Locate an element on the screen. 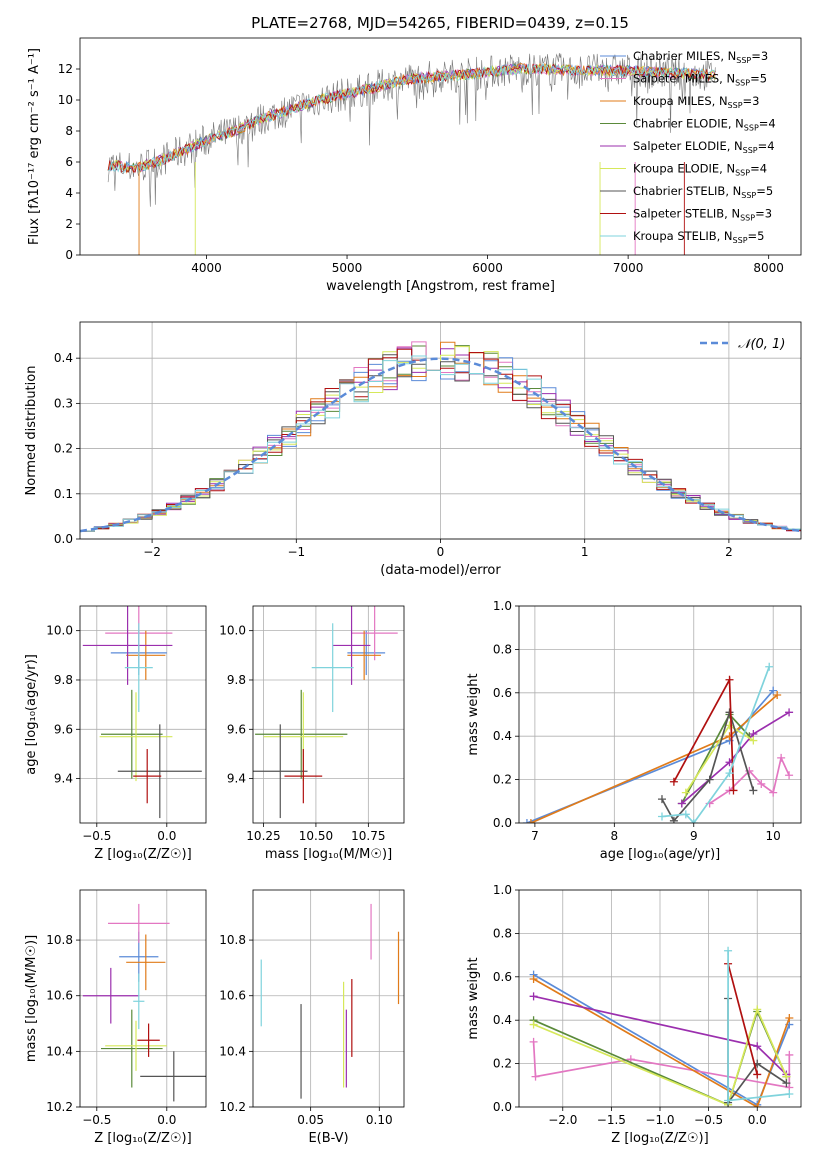 The height and width of the screenshot is (1170, 819). x-tick-label: 0.05 is located at coordinates (310, 1120).